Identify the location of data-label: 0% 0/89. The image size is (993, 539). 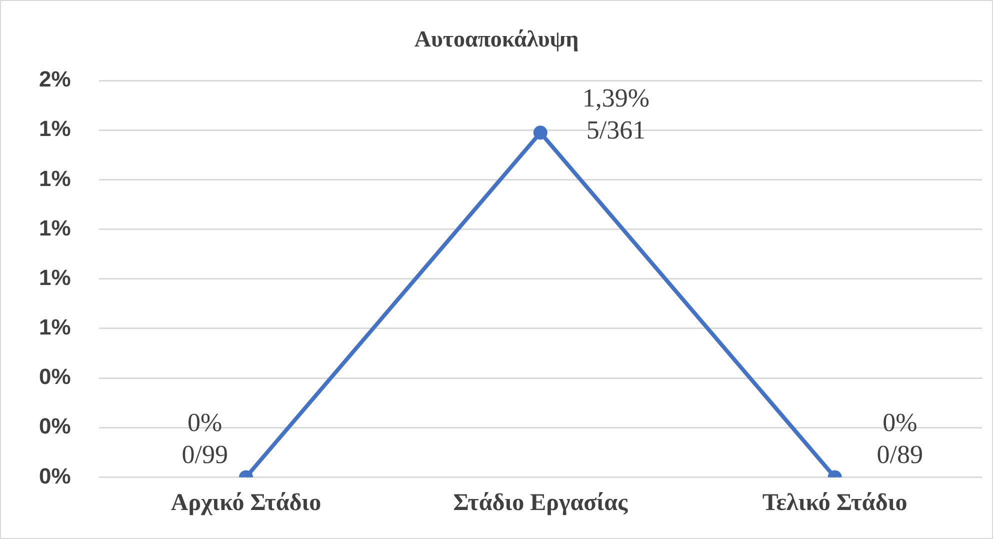
(900, 439).